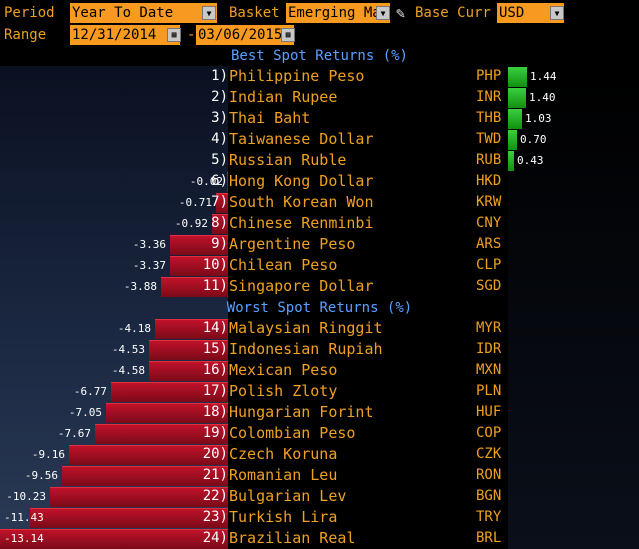 The image size is (639, 549). What do you see at coordinates (219, 202) in the screenshot?
I see `rank-number: 7)` at bounding box center [219, 202].